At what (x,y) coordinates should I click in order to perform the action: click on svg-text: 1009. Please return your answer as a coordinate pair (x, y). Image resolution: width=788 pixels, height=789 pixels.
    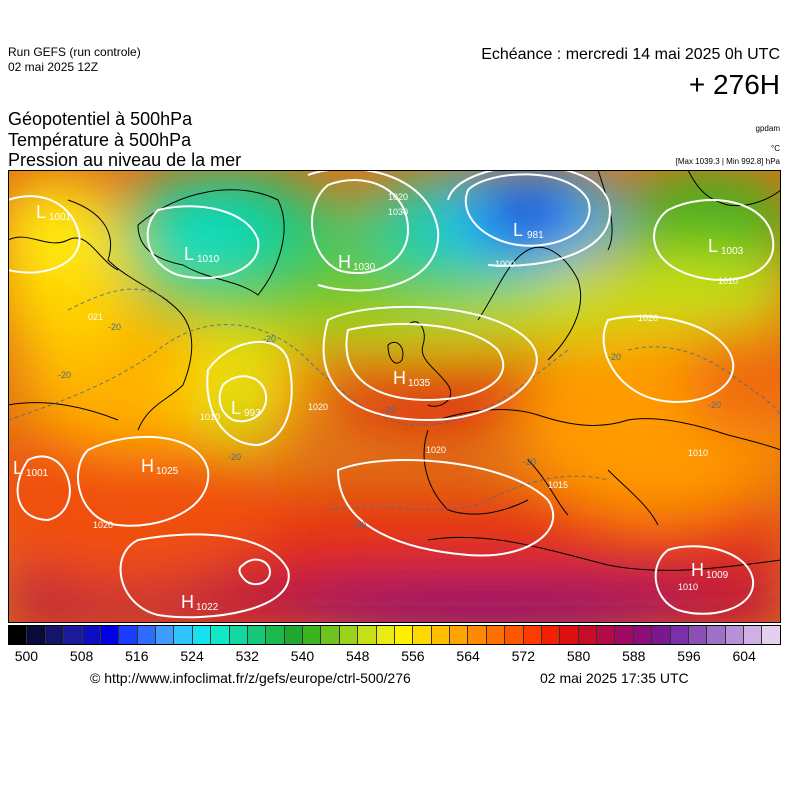
    Looking at the image, I should click on (717, 575).